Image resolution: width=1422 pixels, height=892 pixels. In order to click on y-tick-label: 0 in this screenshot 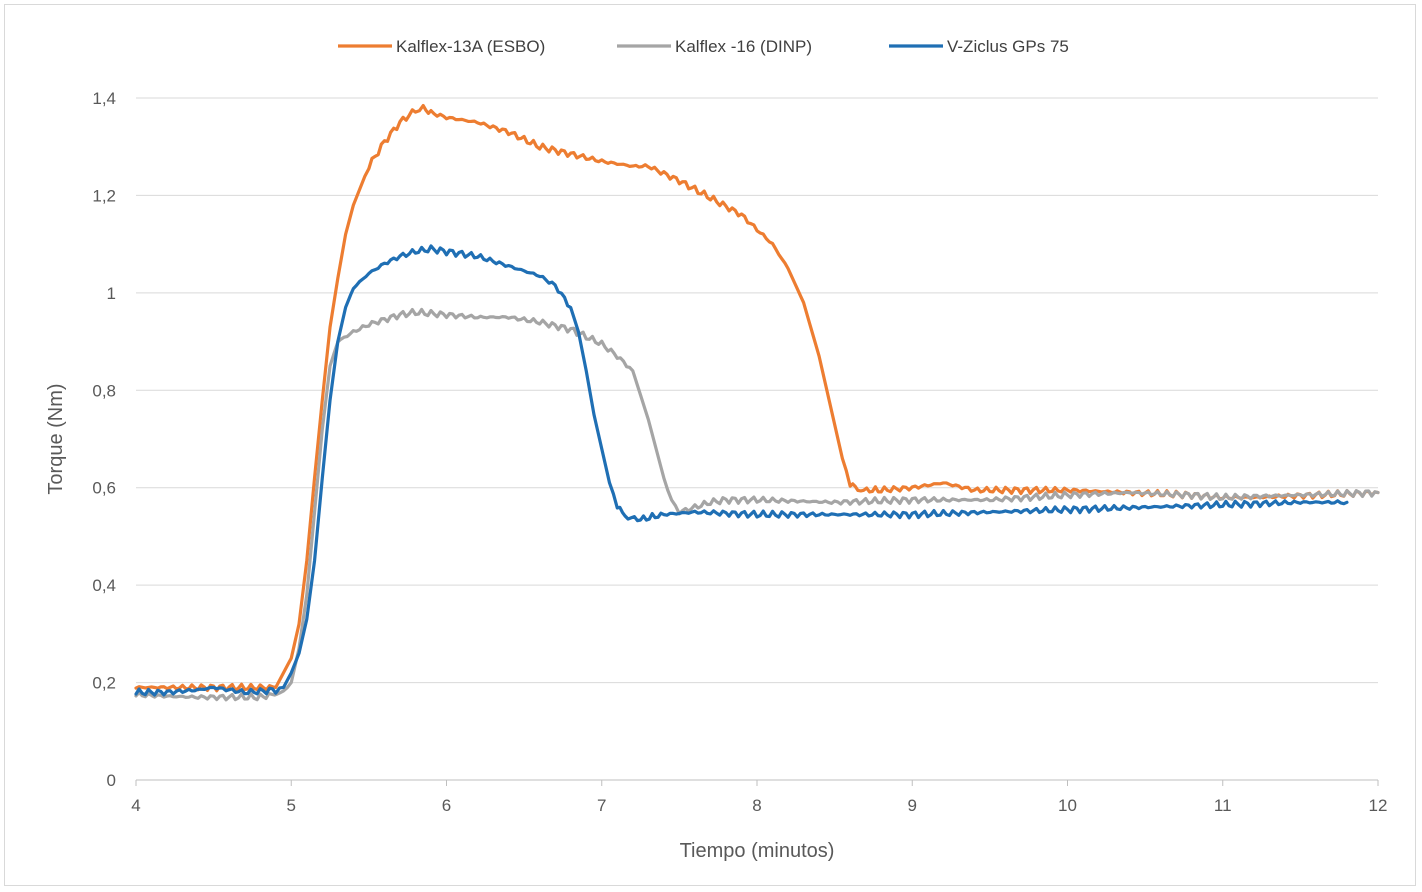, I will do `click(111, 780)`.